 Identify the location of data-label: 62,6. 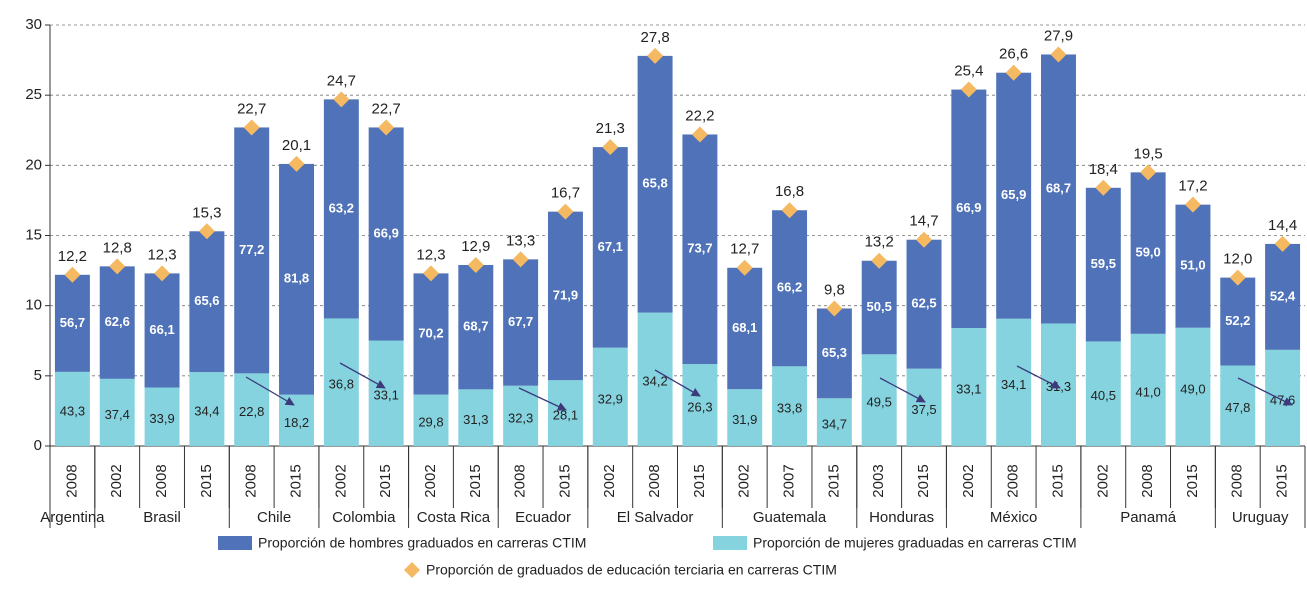
(117, 321).